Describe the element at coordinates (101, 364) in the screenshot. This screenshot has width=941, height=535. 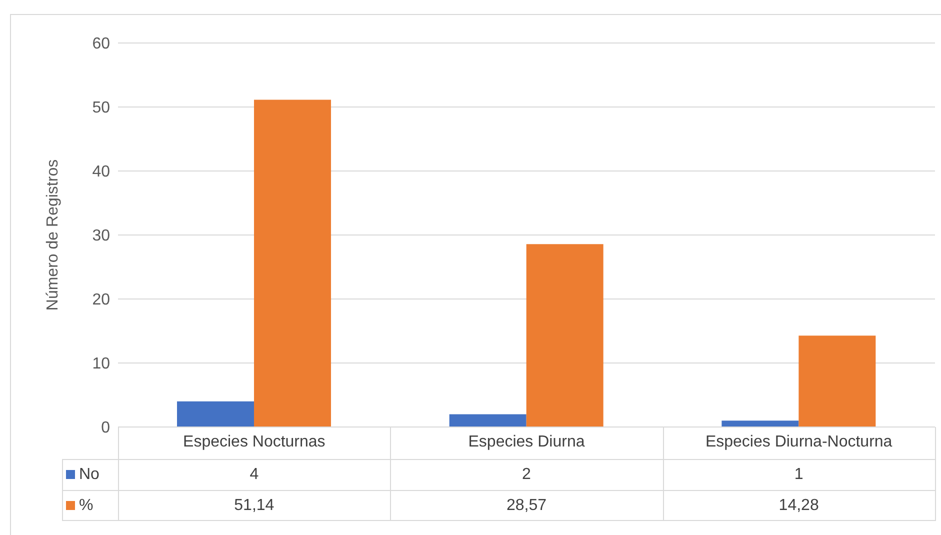
I see `y-tick-label: 10` at that location.